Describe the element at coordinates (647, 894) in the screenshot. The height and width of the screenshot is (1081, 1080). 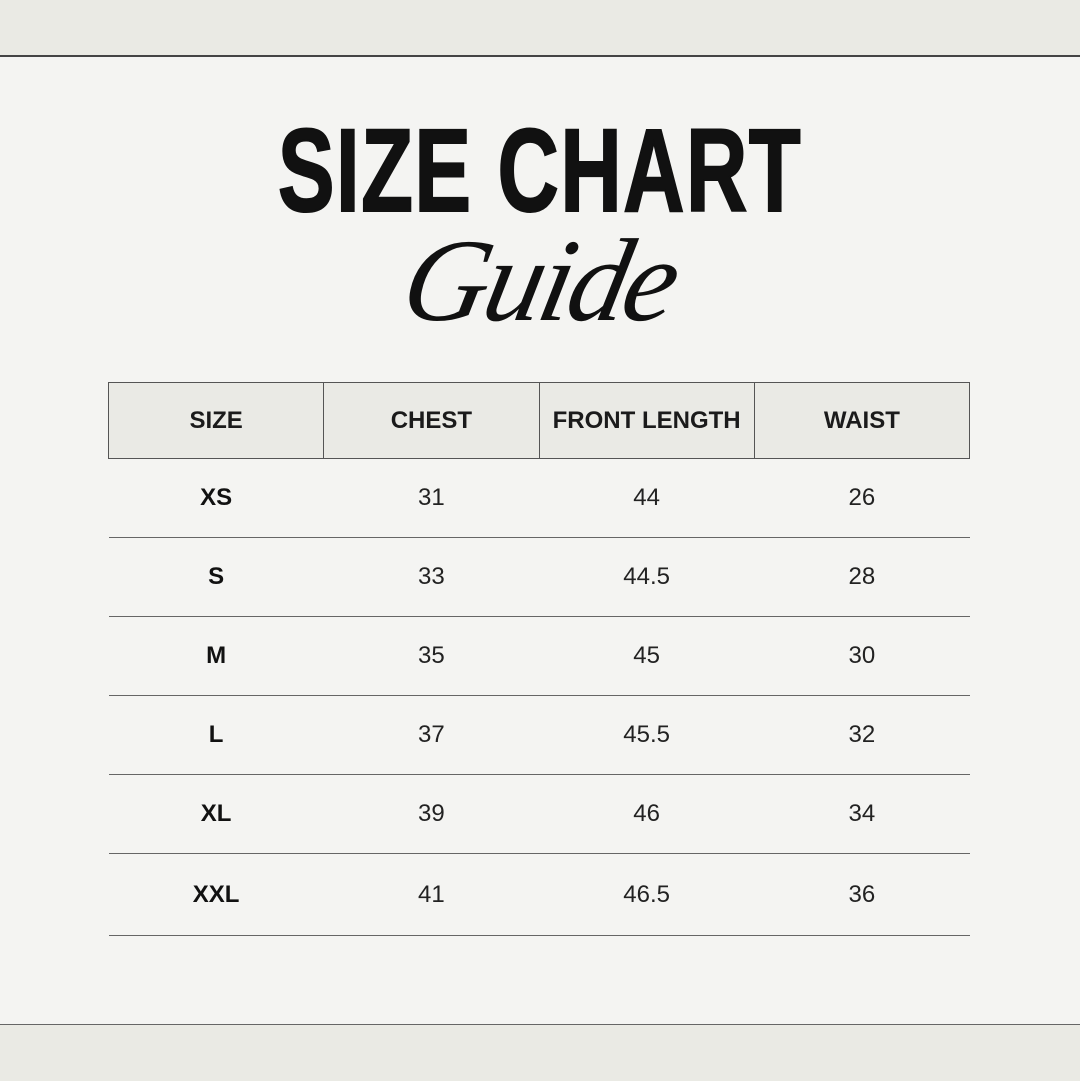
I see `cell-front-length: 46.5` at that location.